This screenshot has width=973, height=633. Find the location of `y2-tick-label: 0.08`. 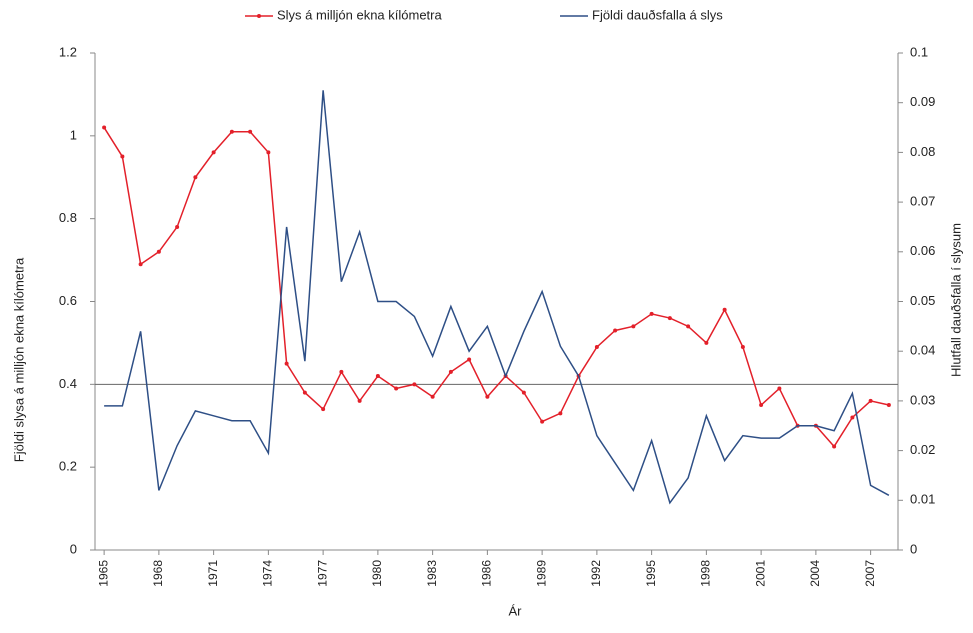

y2-tick-label: 0.08 is located at coordinates (922, 151).